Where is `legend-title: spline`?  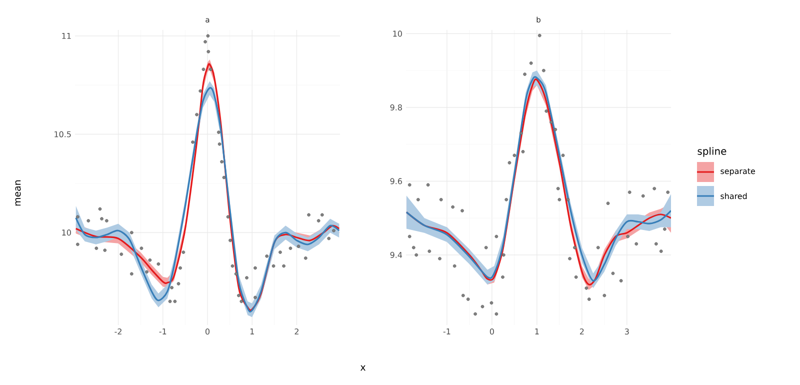 legend-title: spline is located at coordinates (712, 152).